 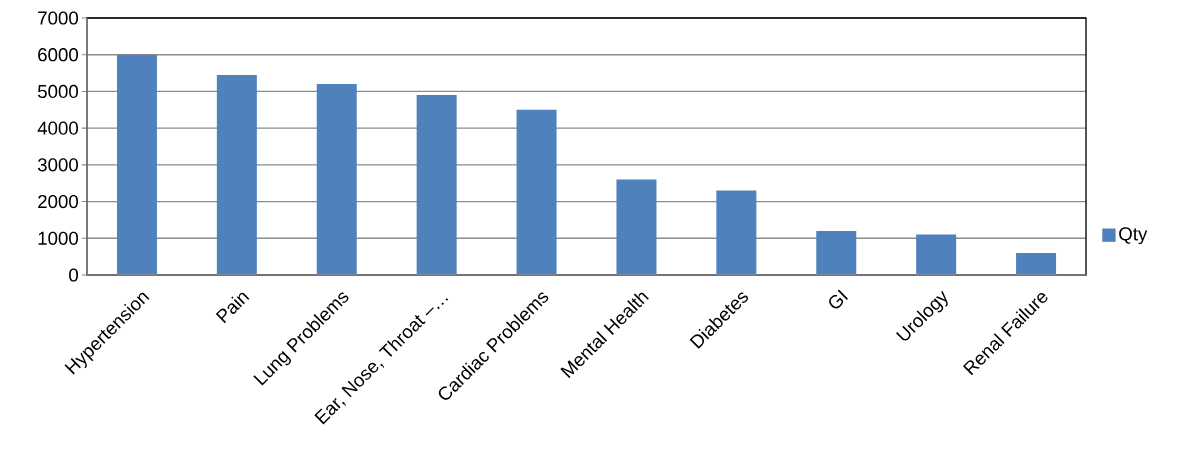 What do you see at coordinates (58, 201) in the screenshot?
I see `y-tick-label: 2000` at bounding box center [58, 201].